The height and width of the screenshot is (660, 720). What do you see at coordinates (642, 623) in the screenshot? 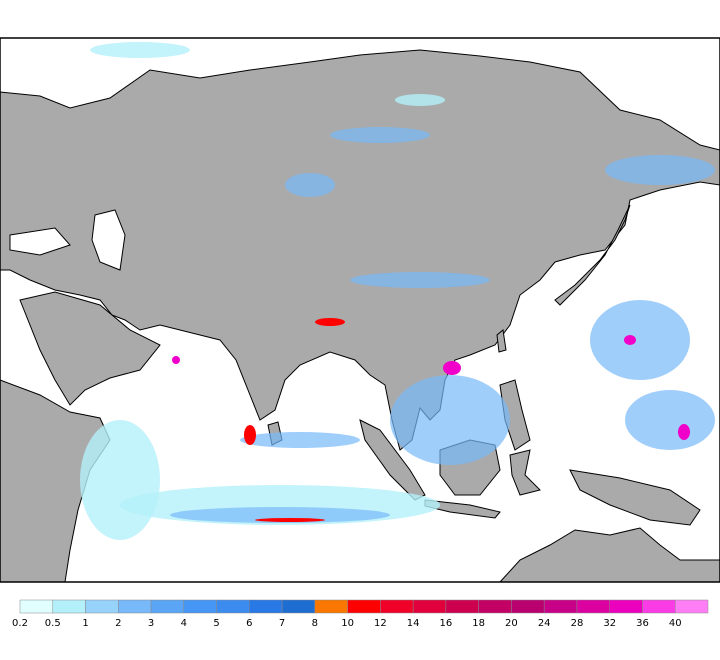
I see `colorbar-label: 36` at bounding box center [642, 623].